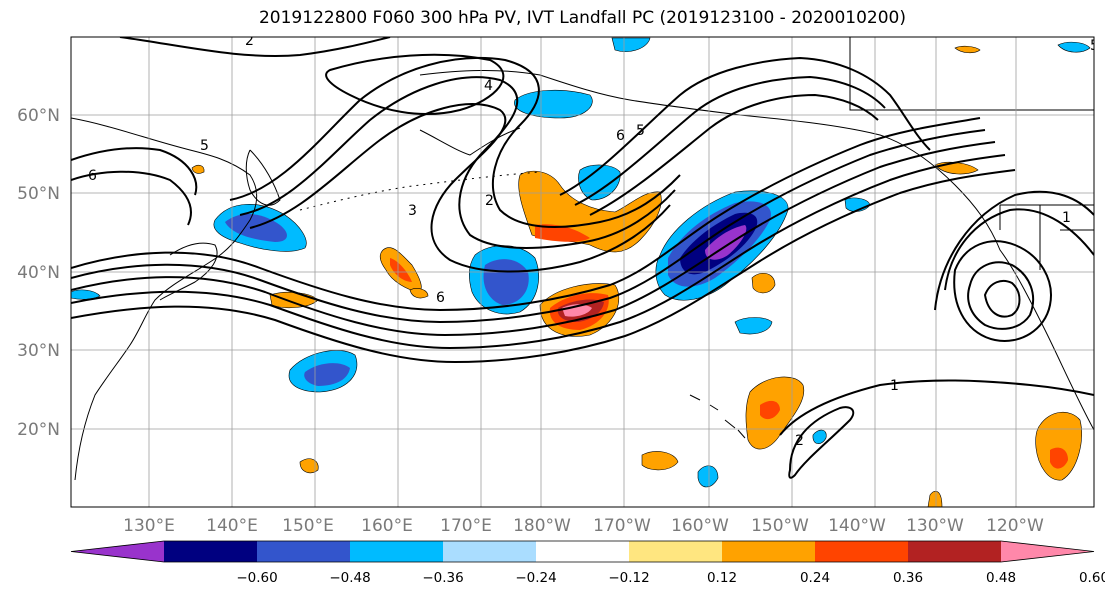 This screenshot has height=601, width=1105. I want to click on lon-label-170w: 170°W, so click(622, 526).